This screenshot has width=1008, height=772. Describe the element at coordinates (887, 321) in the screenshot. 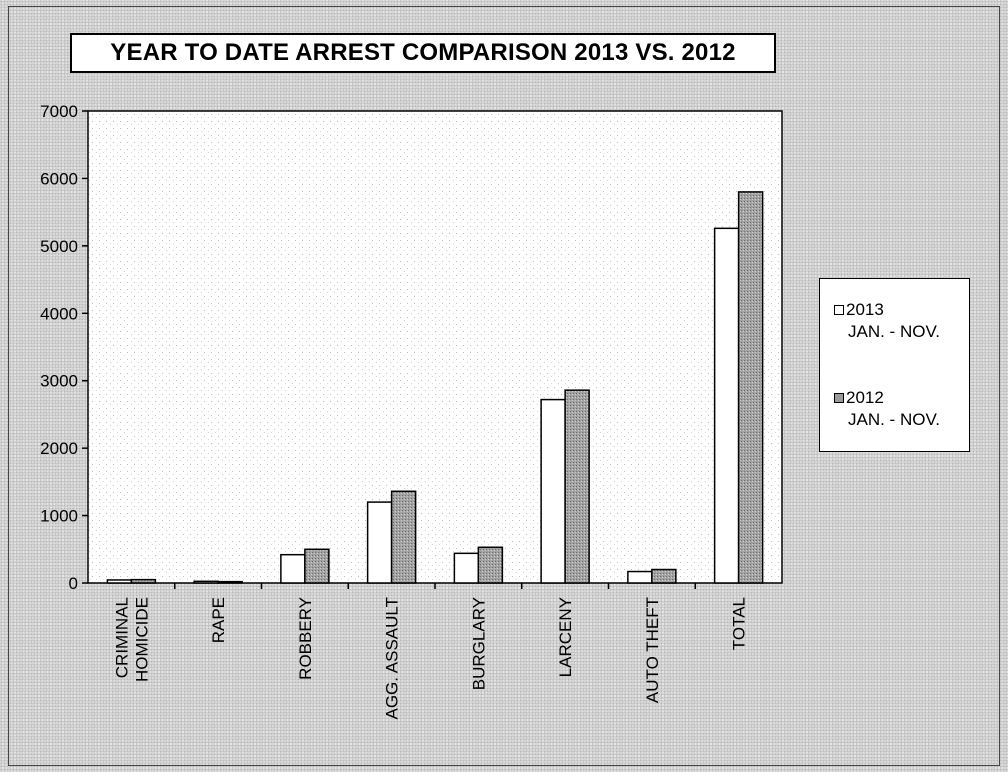

I see `legend-entry-2013: 2013 JAN. - NOV.` at that location.